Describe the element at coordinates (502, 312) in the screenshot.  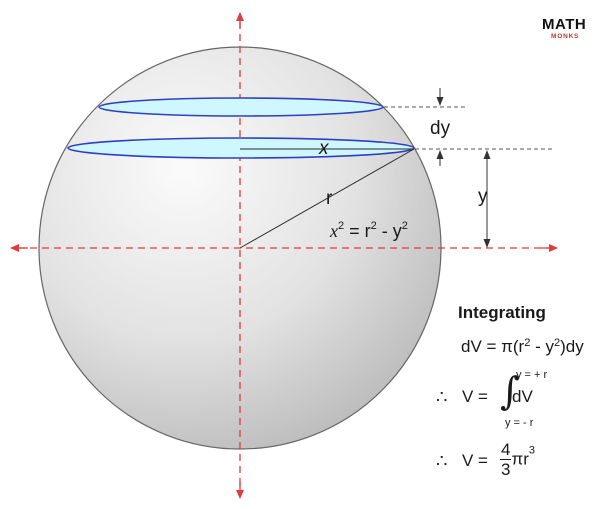
I see `integration-heading: Integrating` at that location.